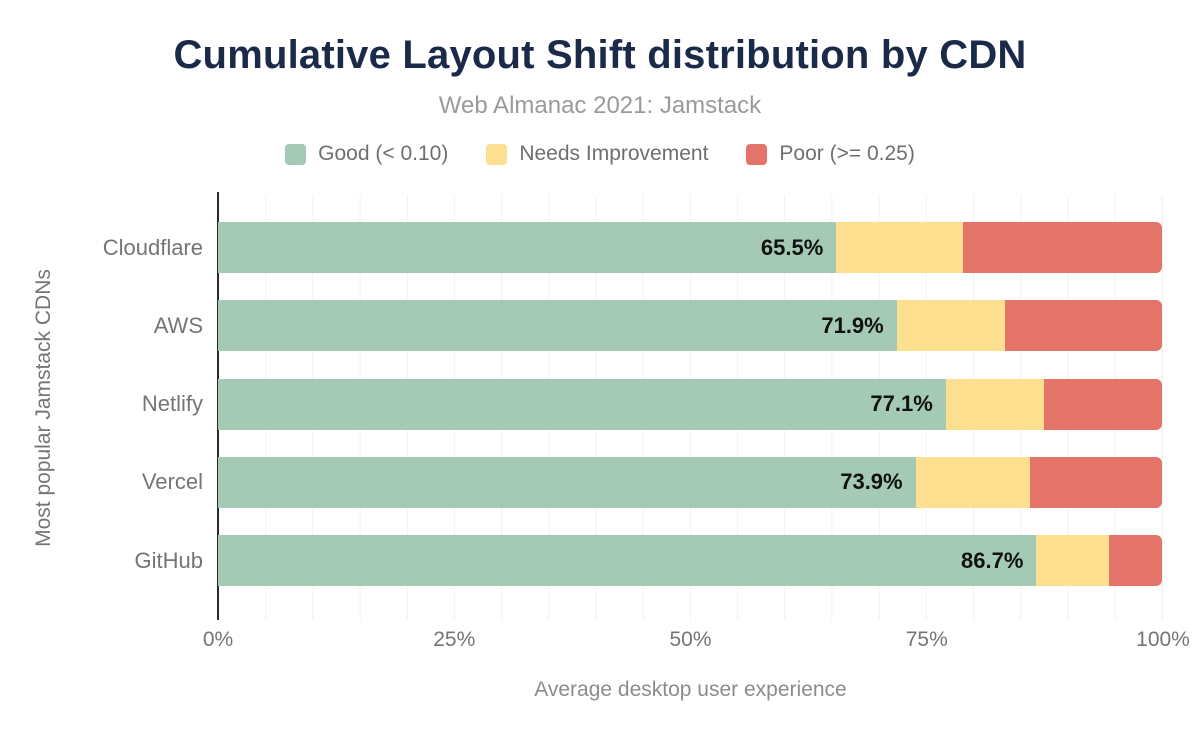 This screenshot has height=742, width=1200. I want to click on bar-value-label: 86.7%, so click(992, 560).